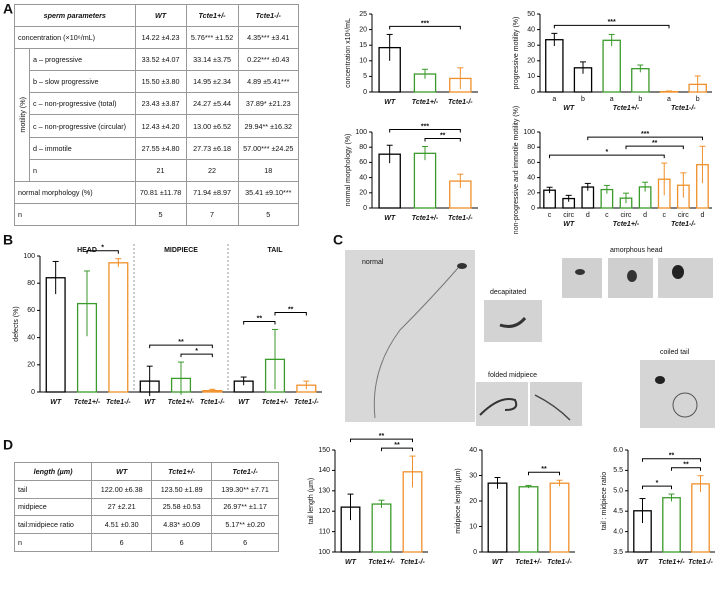  I want to click on table-cell: 26.97** ±1.17, so click(245, 507).